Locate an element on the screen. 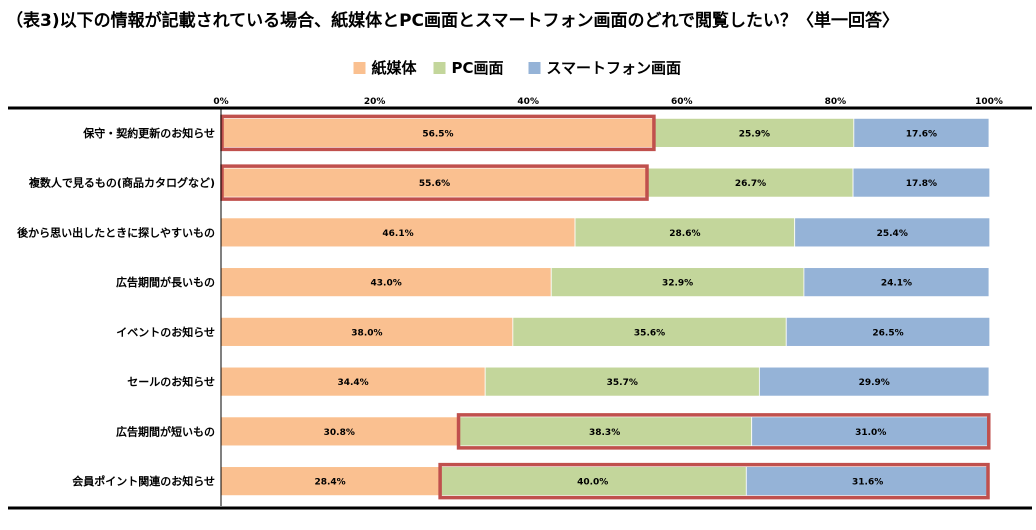  category-label-5: セールのお知らせ is located at coordinates (171, 382).